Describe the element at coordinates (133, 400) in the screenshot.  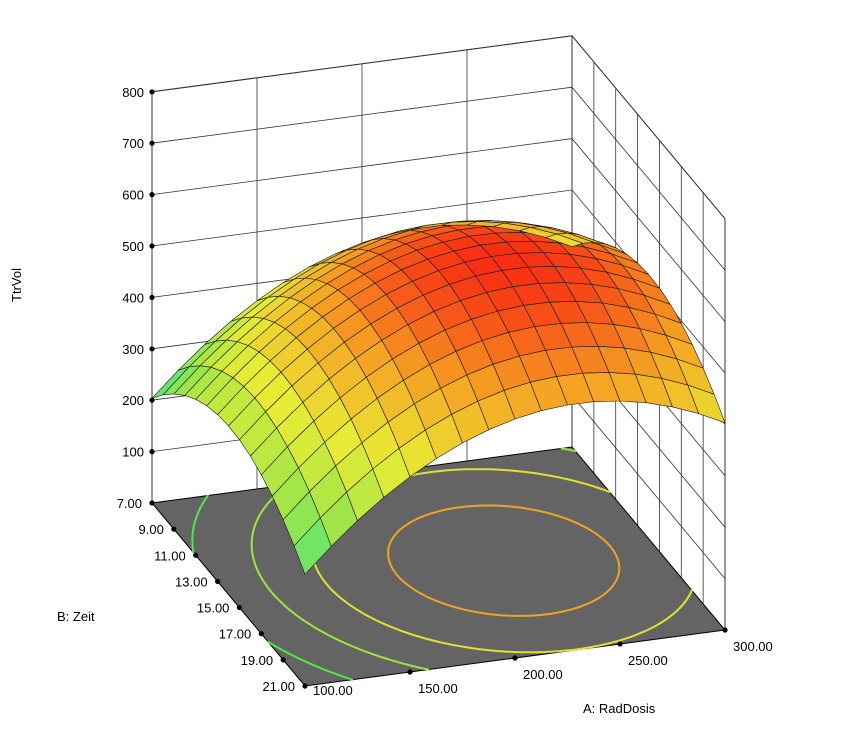
I see `z-tick-label: 200` at that location.